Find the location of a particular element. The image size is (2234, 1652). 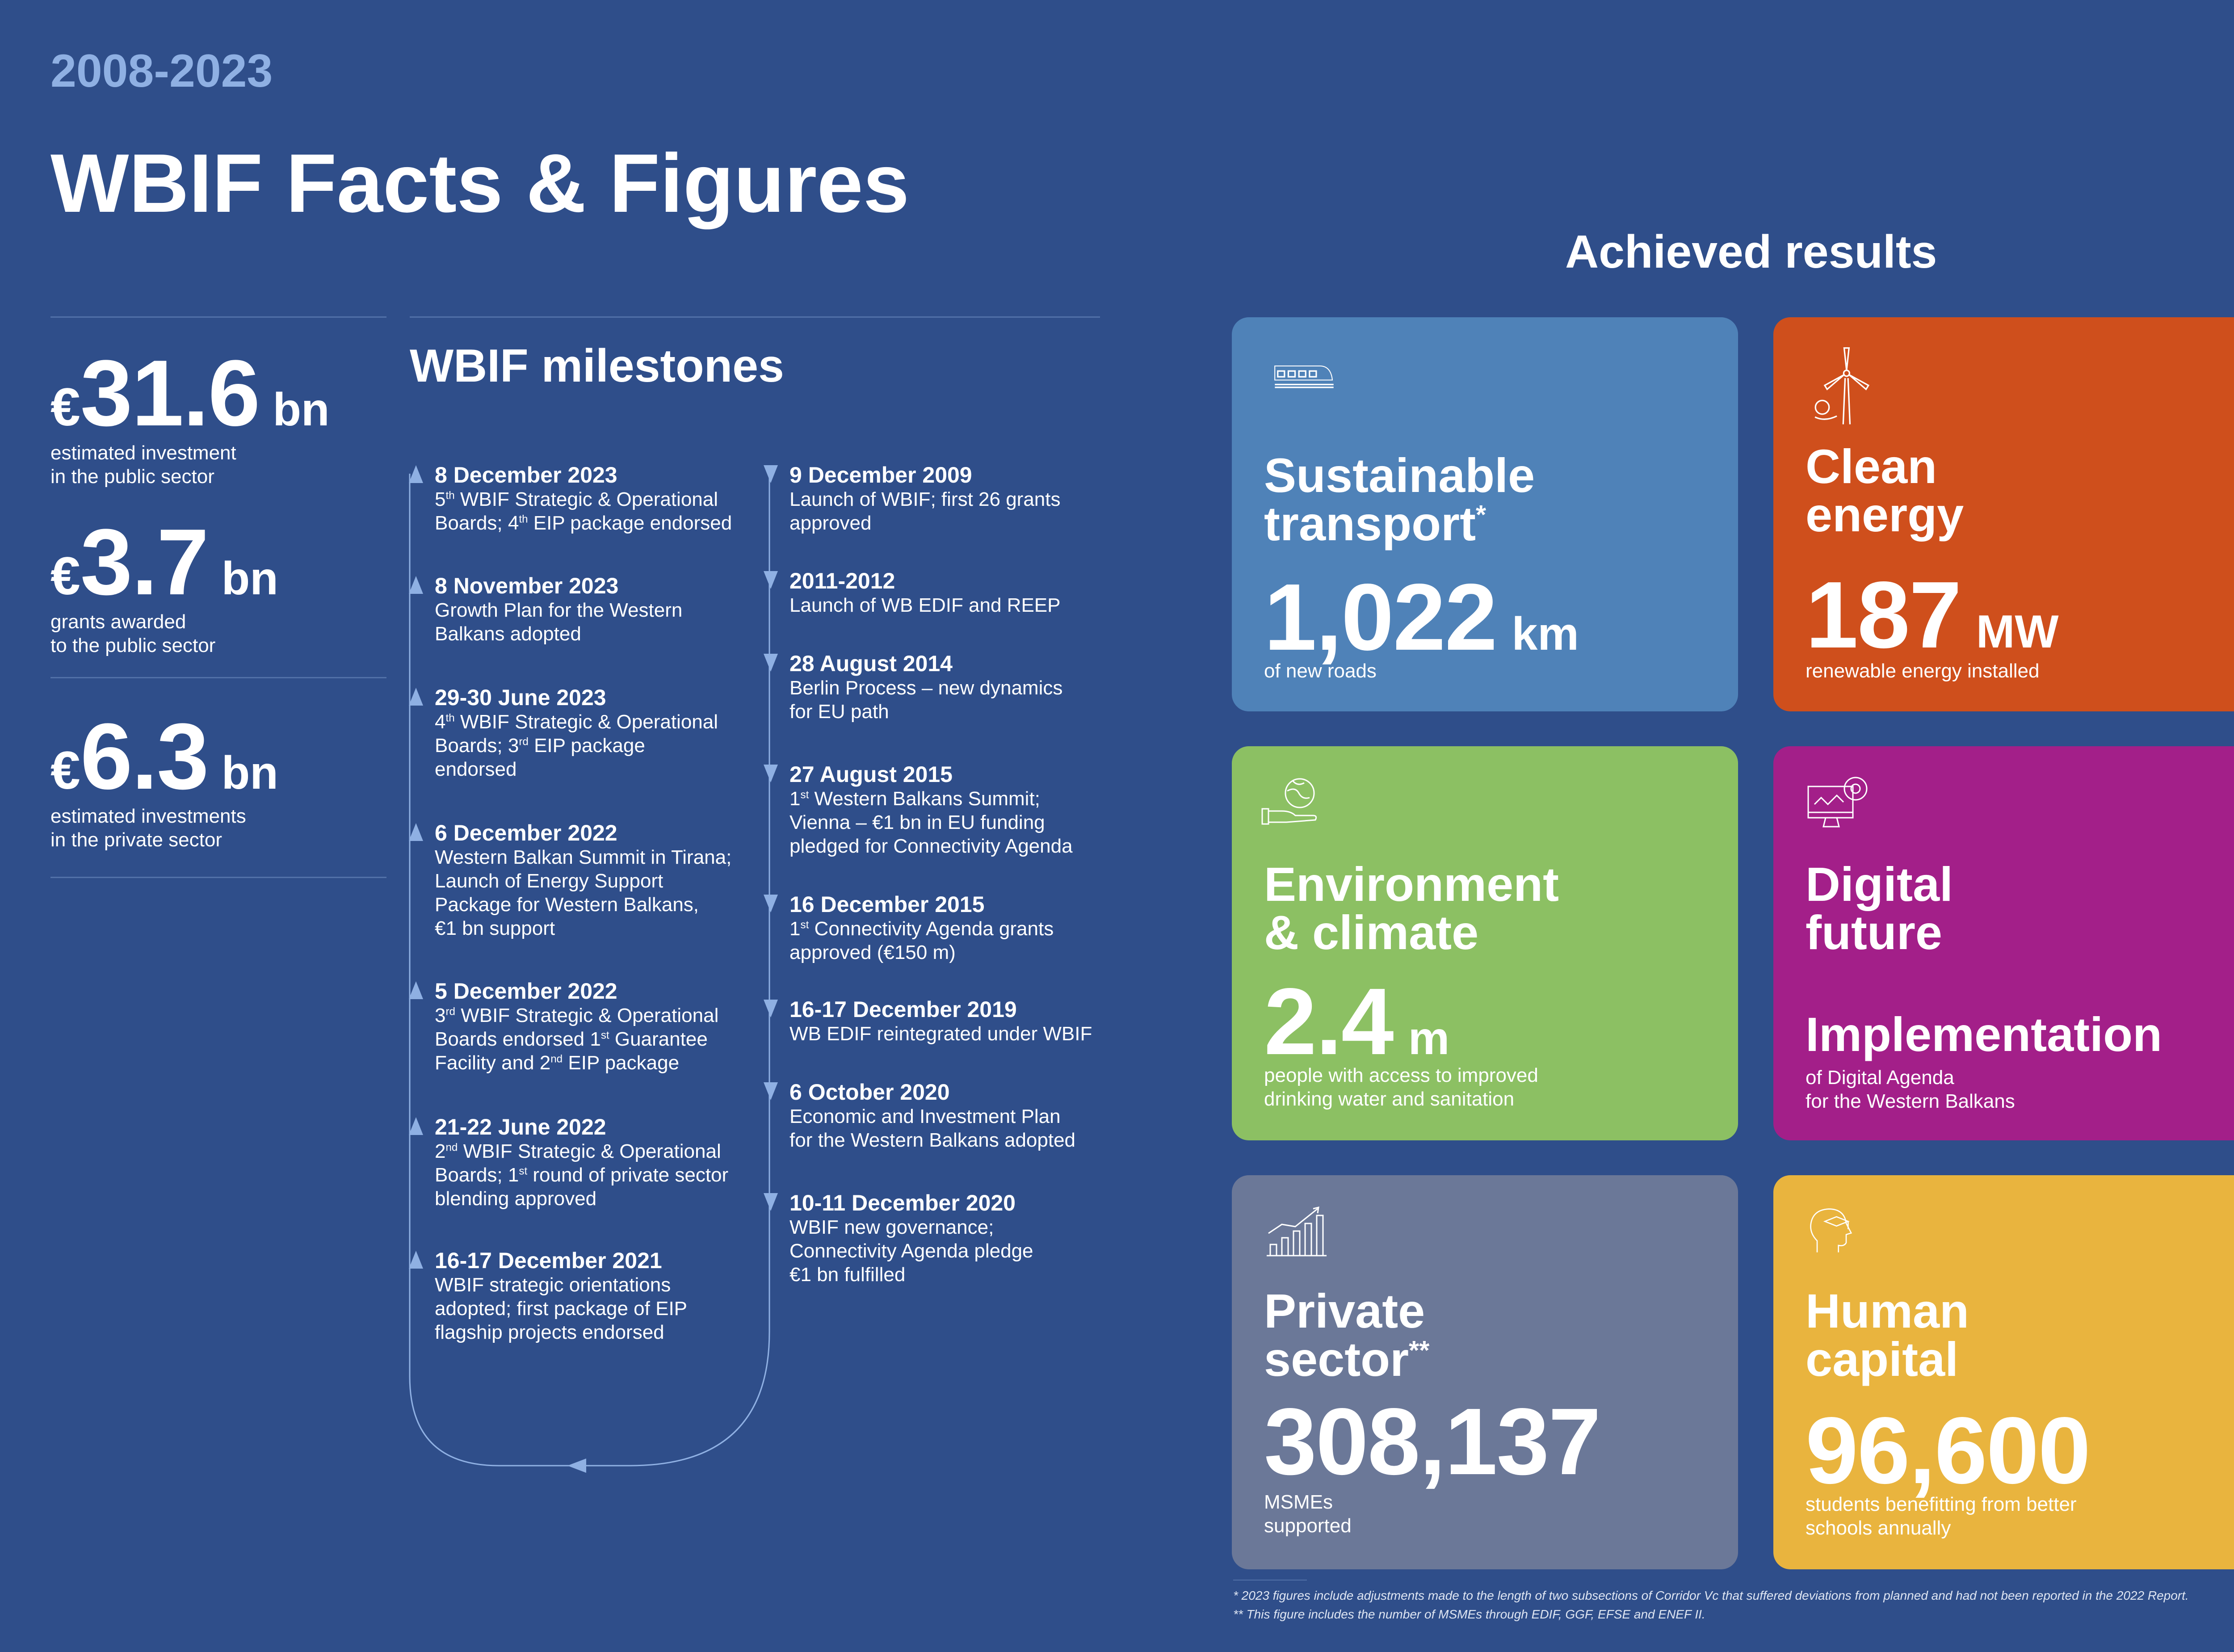

milestone-item: 2011-2012 Launch of WB EDIF and REEP is located at coordinates (948, 592).